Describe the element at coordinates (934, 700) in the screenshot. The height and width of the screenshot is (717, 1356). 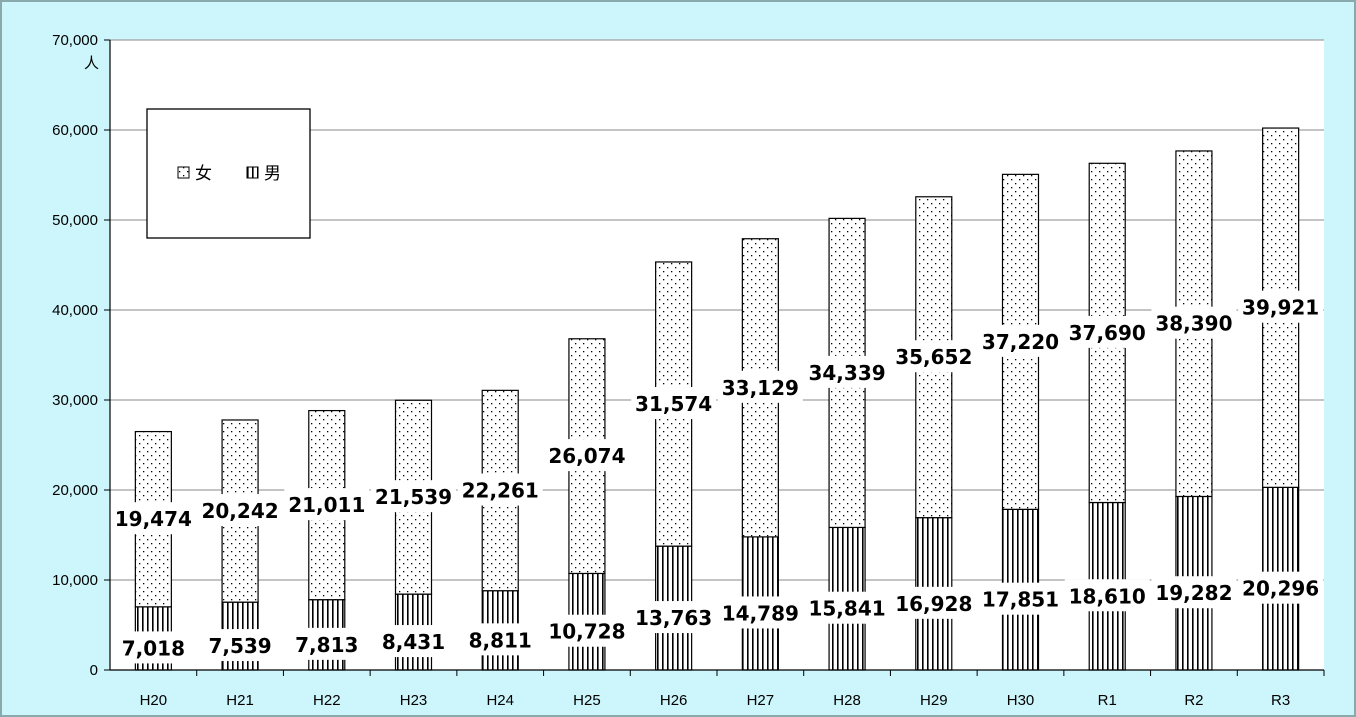
I see `x-tick-label: H29` at that location.